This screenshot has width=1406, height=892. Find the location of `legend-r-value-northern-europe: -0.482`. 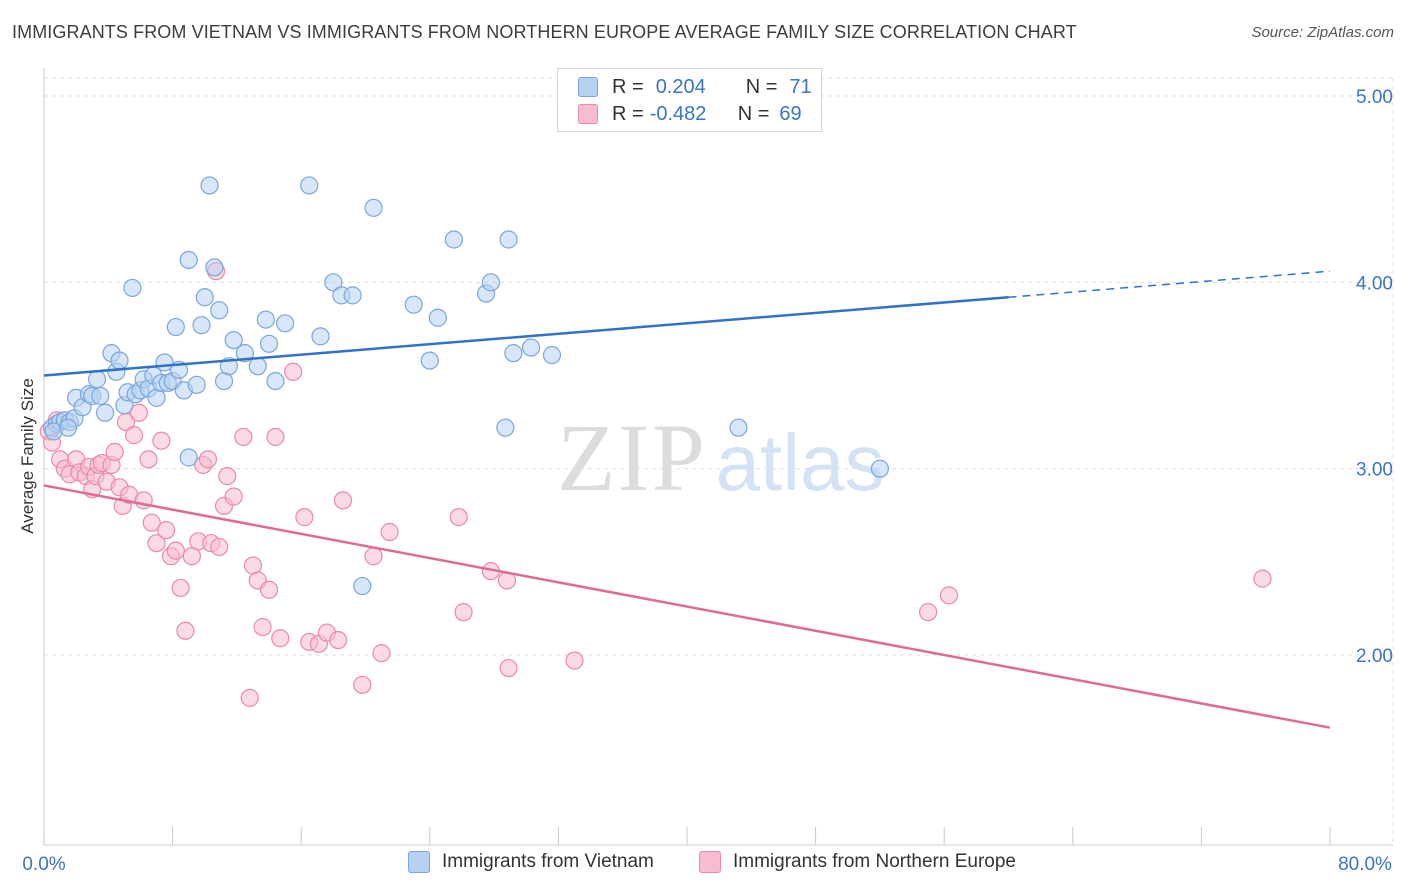

legend-r-value-northern-europe: -0.482 is located at coordinates (678, 113).